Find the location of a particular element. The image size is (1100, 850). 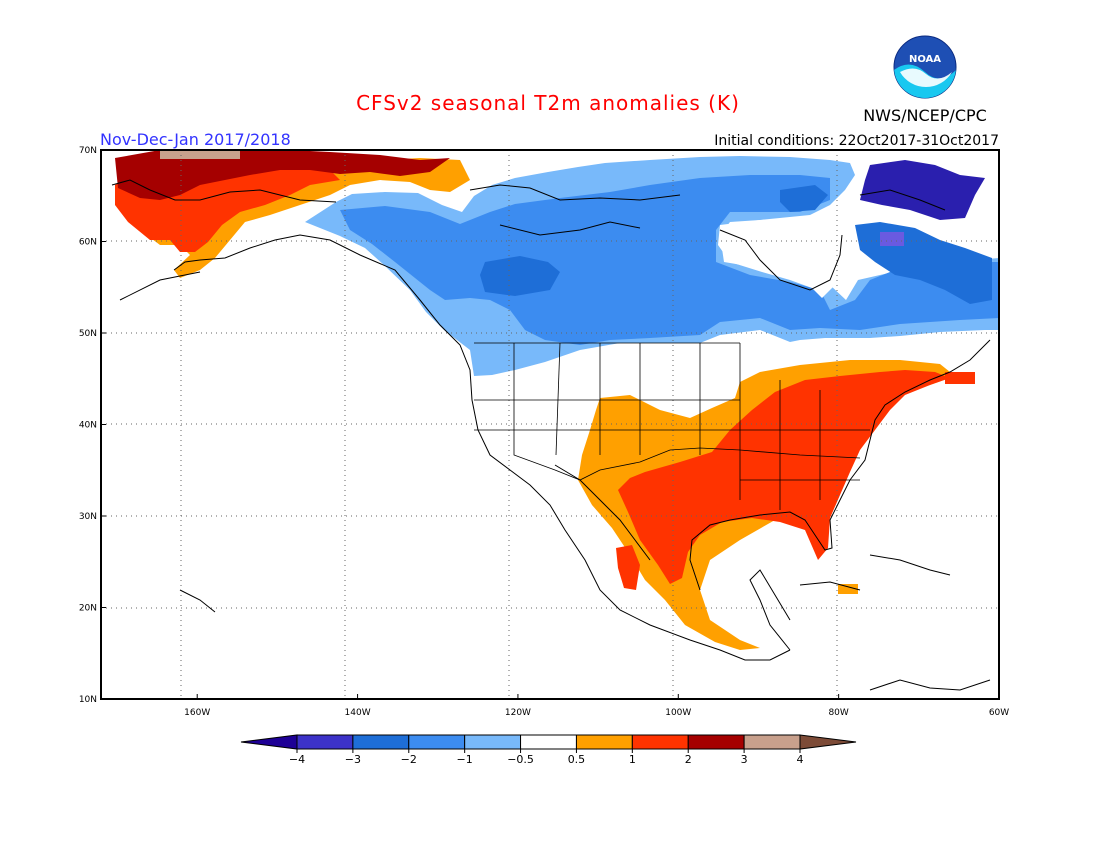

colorbar-label: 3 is located at coordinates (744, 759).